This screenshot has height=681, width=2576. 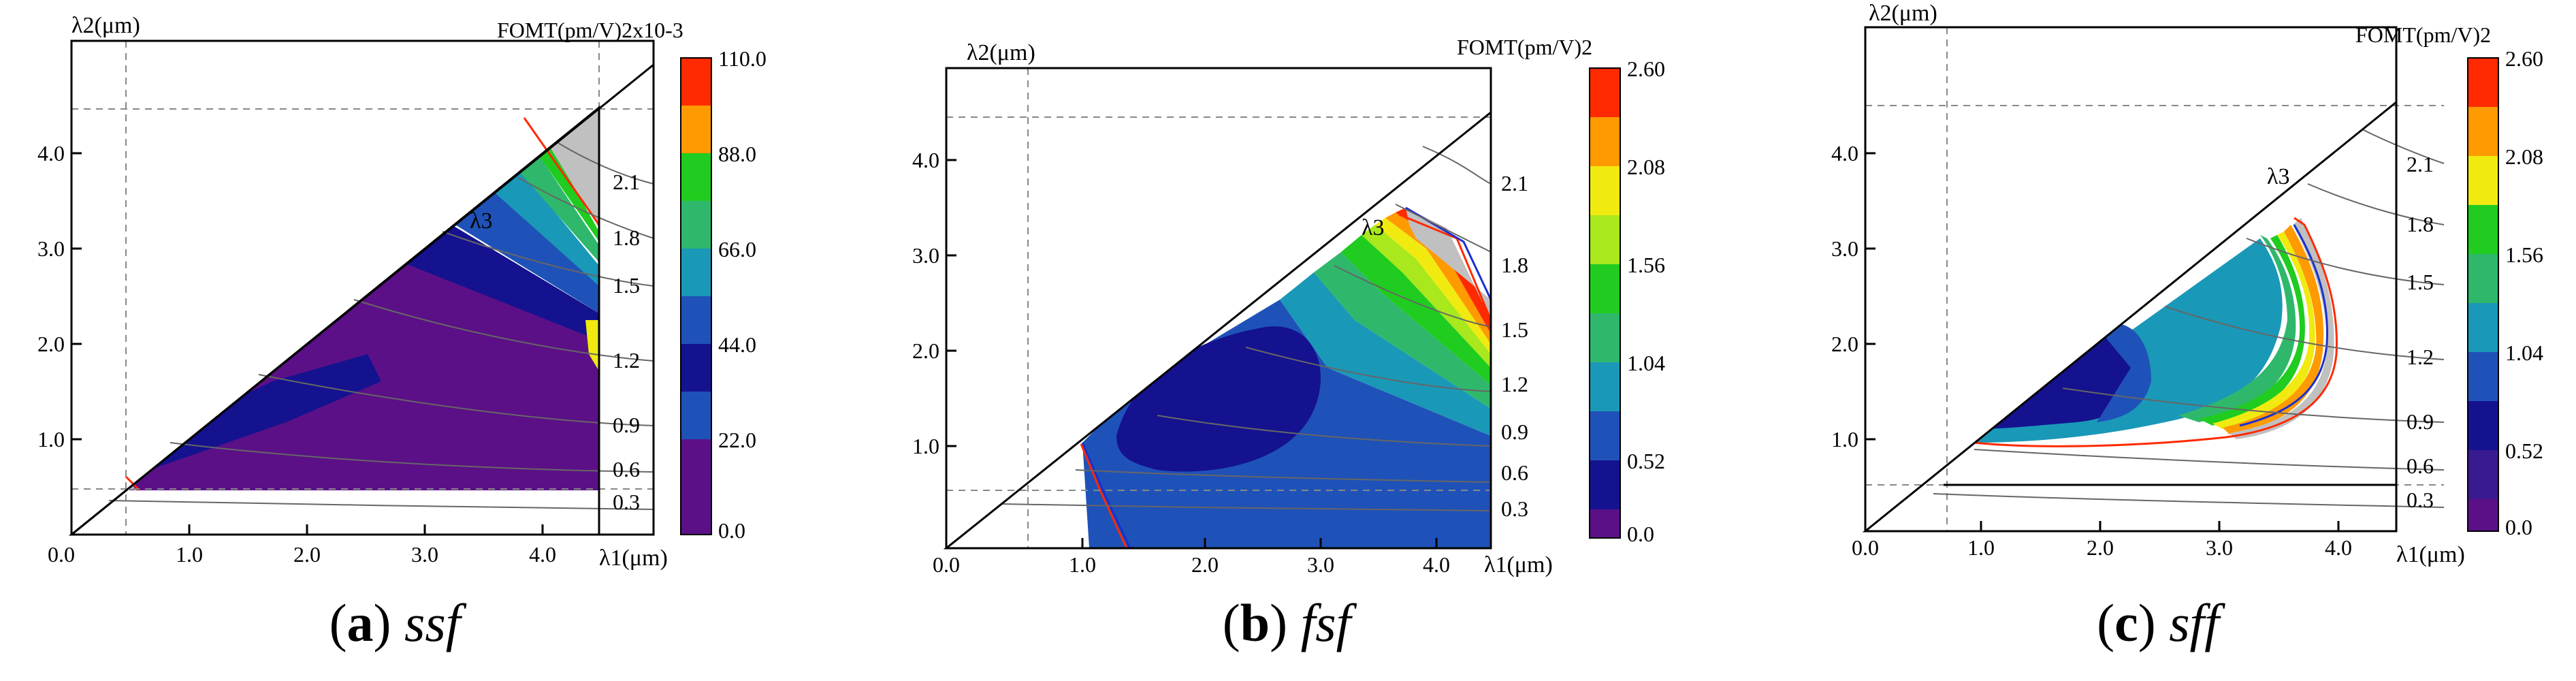 I want to click on panel-c-caption-text: sff, so click(x=2194, y=623).